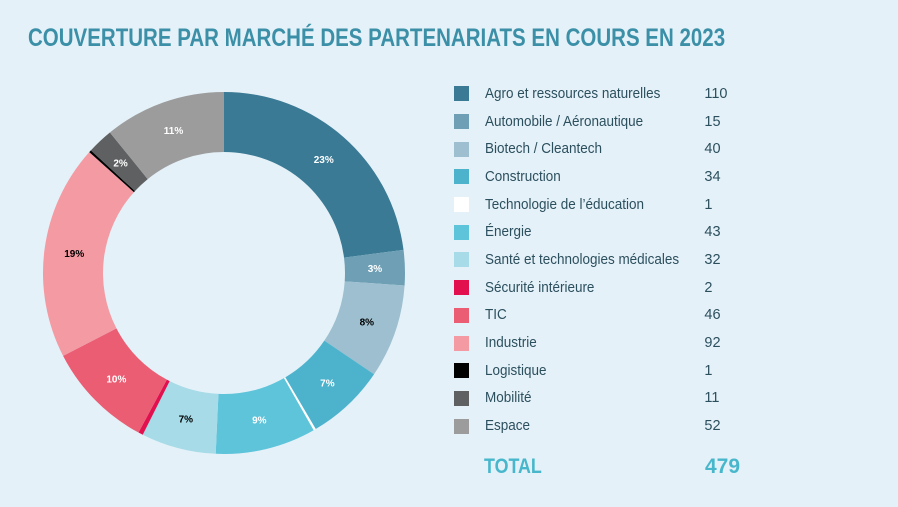 Image resolution: width=898 pixels, height=507 pixels. I want to click on legend-label: Mobilité, so click(508, 398).